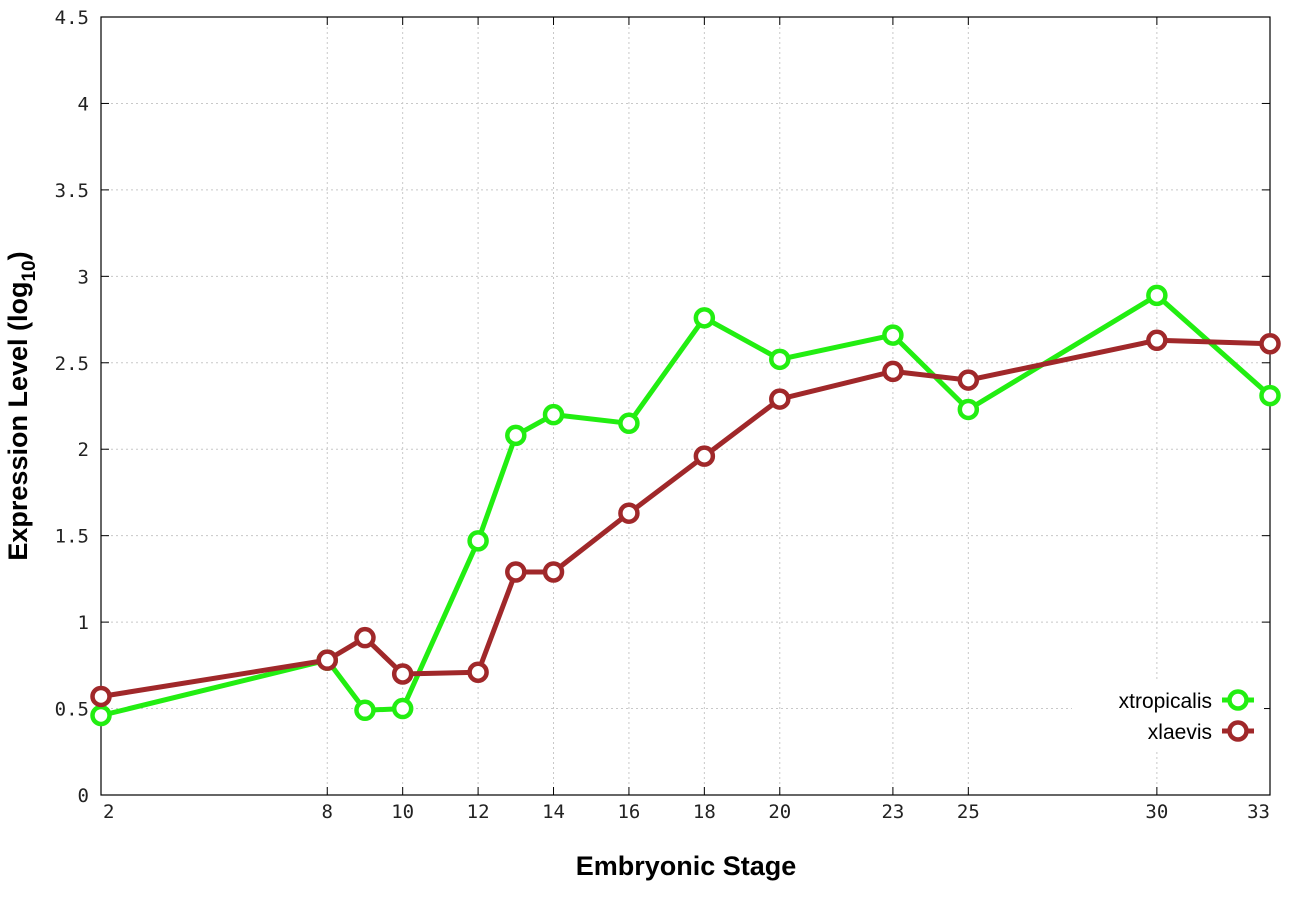 The image size is (1296, 907). Describe the element at coordinates (108, 812) in the screenshot. I see `x-tick-label: 2` at that location.